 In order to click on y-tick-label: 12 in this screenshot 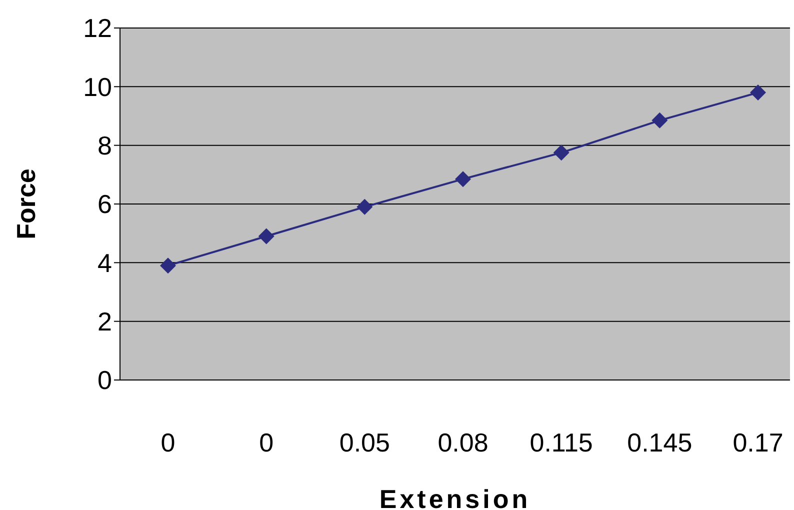, I will do `click(97, 28)`.